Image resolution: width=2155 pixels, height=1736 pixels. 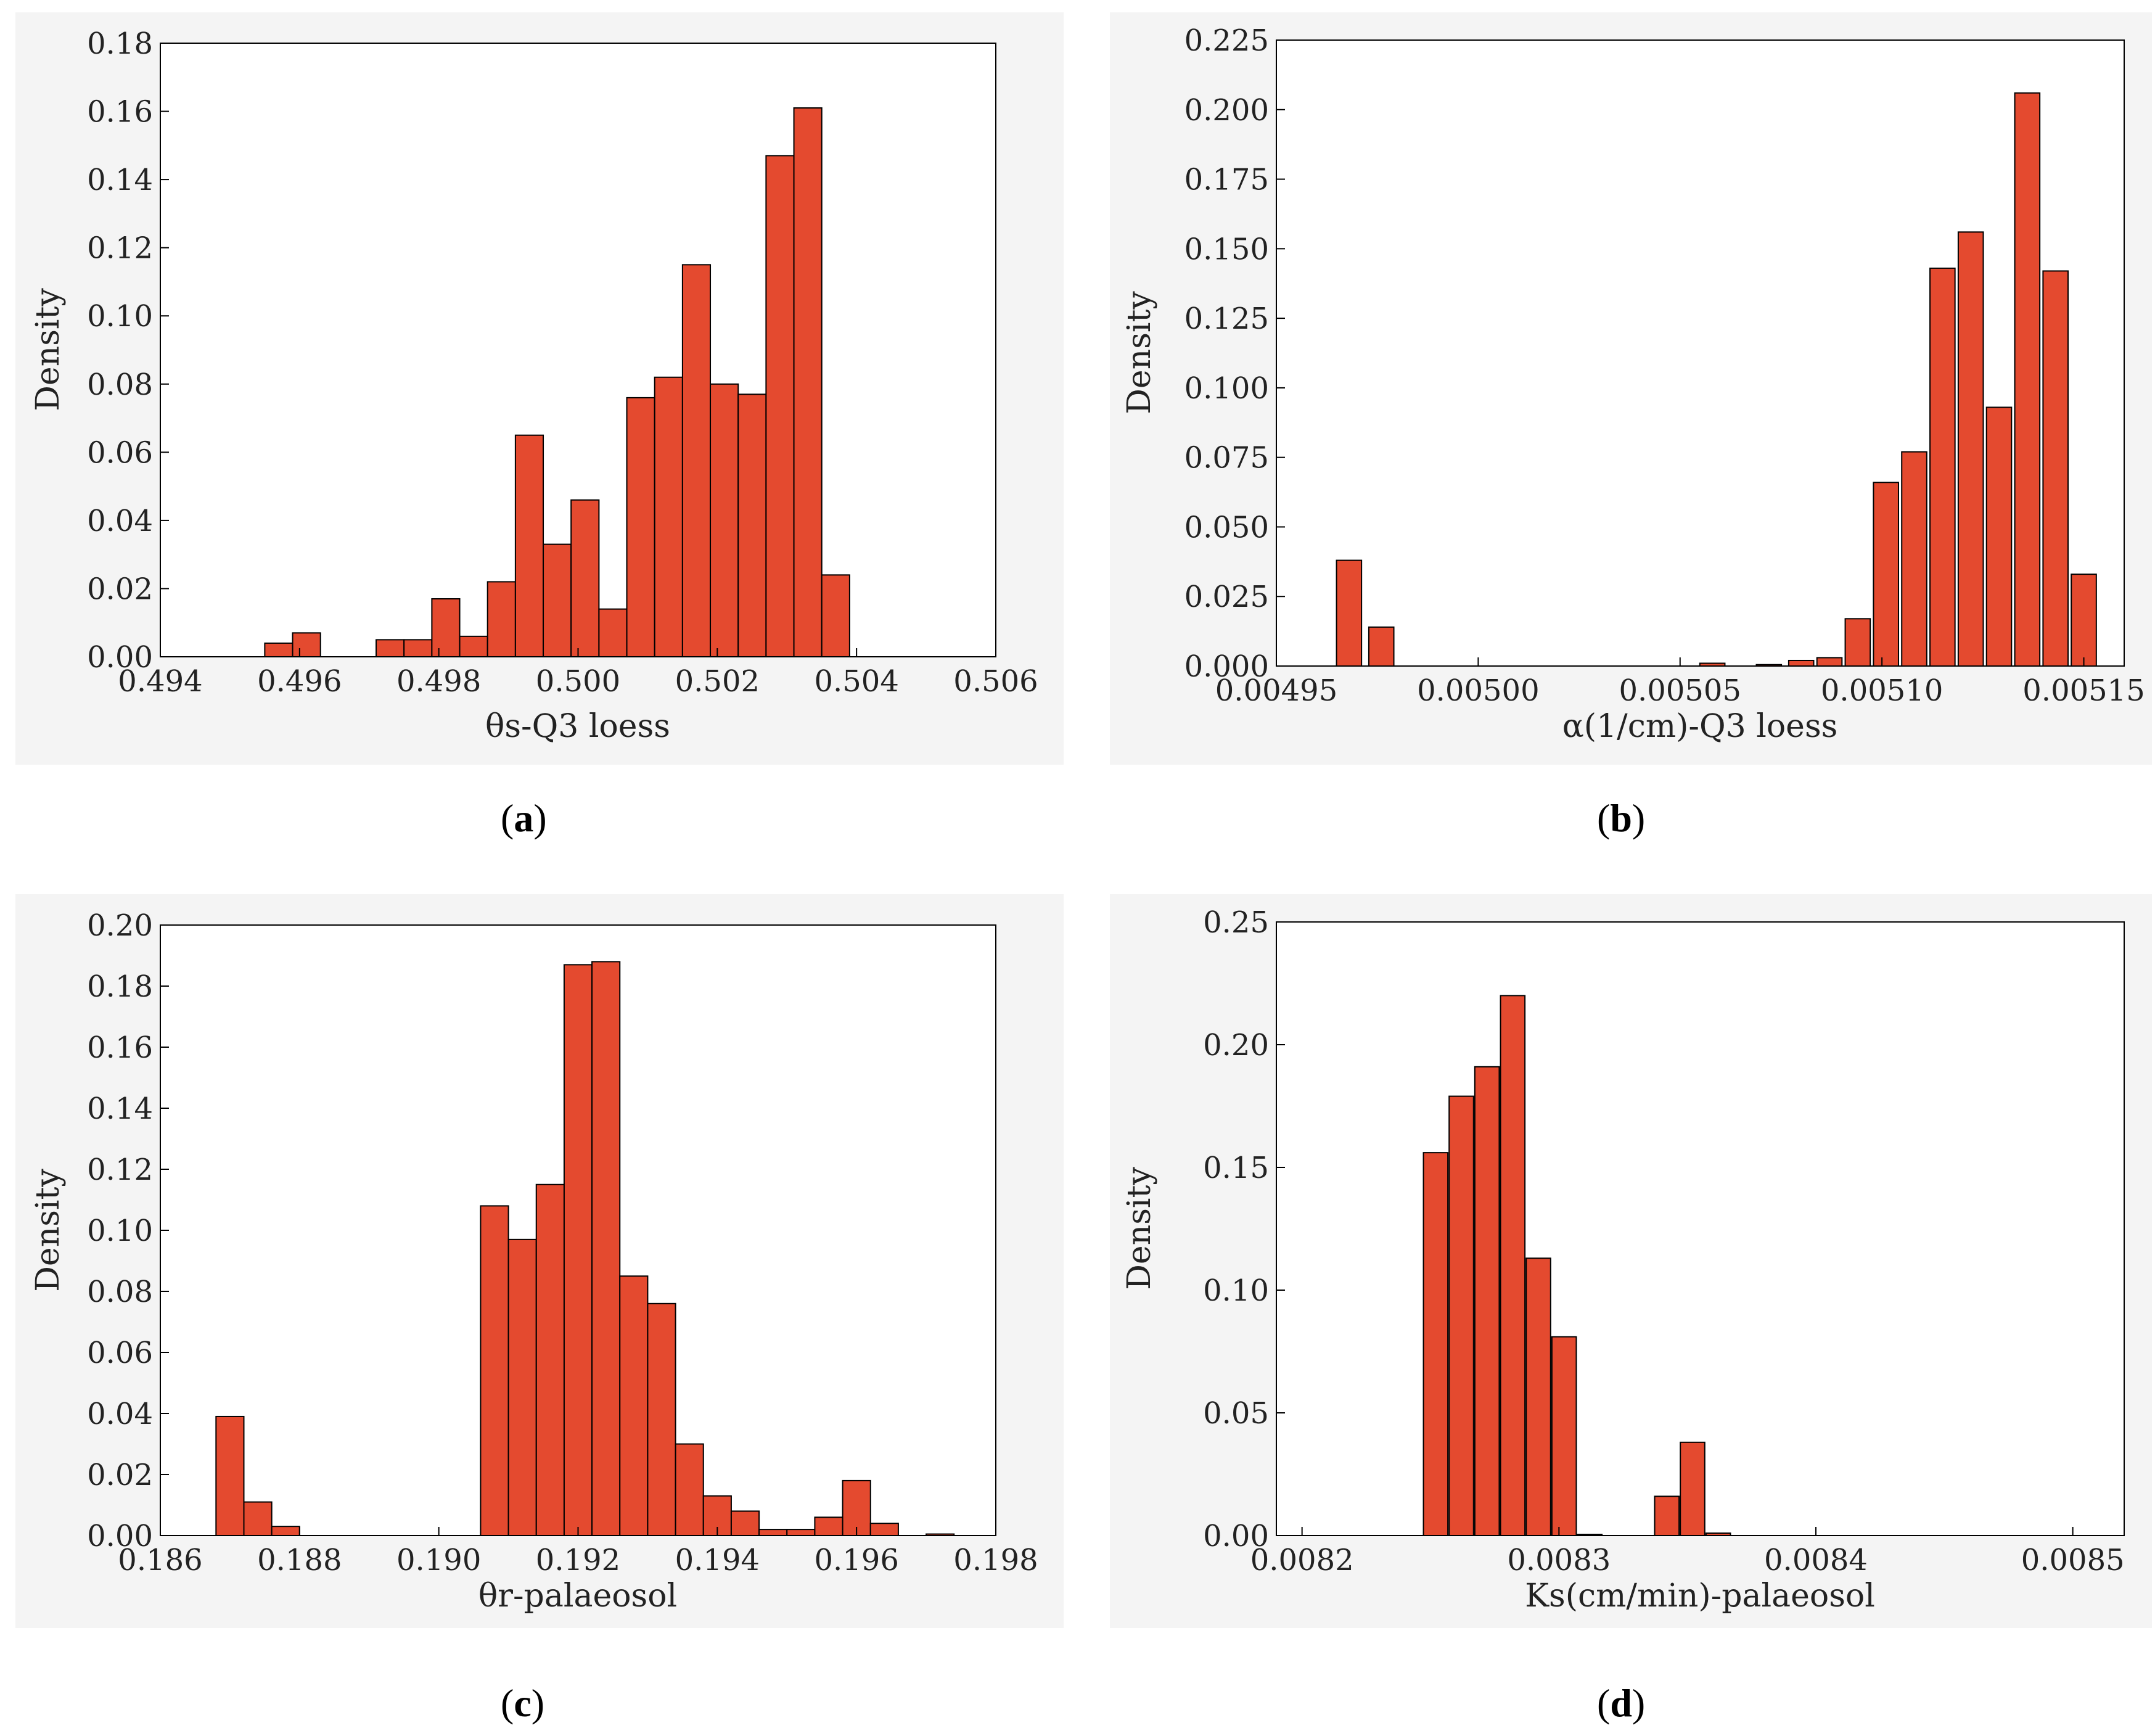 What do you see at coordinates (120, 1353) in the screenshot?
I see `y-tick-label: 0.06` at bounding box center [120, 1353].